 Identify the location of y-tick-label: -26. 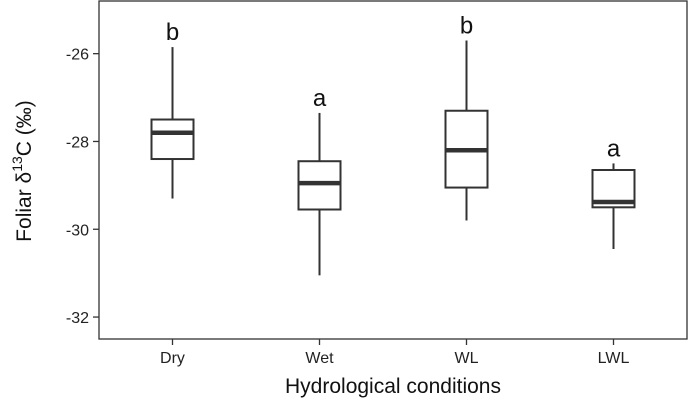
(77, 55).